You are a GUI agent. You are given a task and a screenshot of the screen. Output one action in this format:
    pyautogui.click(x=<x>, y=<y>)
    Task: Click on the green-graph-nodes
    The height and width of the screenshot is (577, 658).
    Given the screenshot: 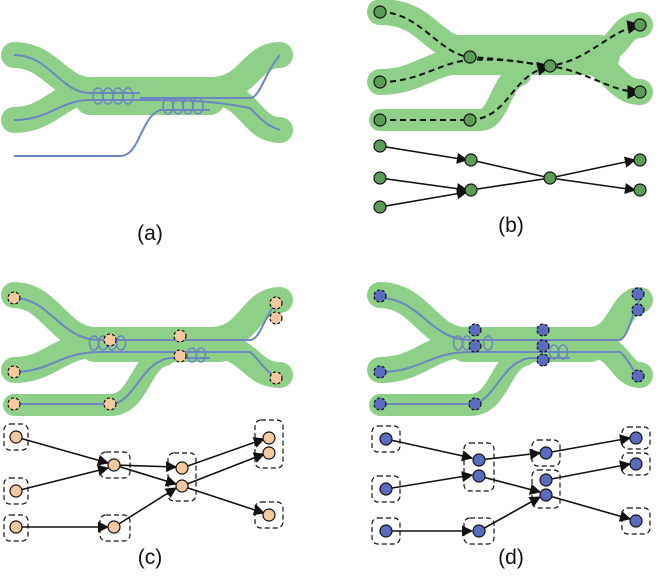 What is the action you would take?
    pyautogui.click(x=510, y=176)
    